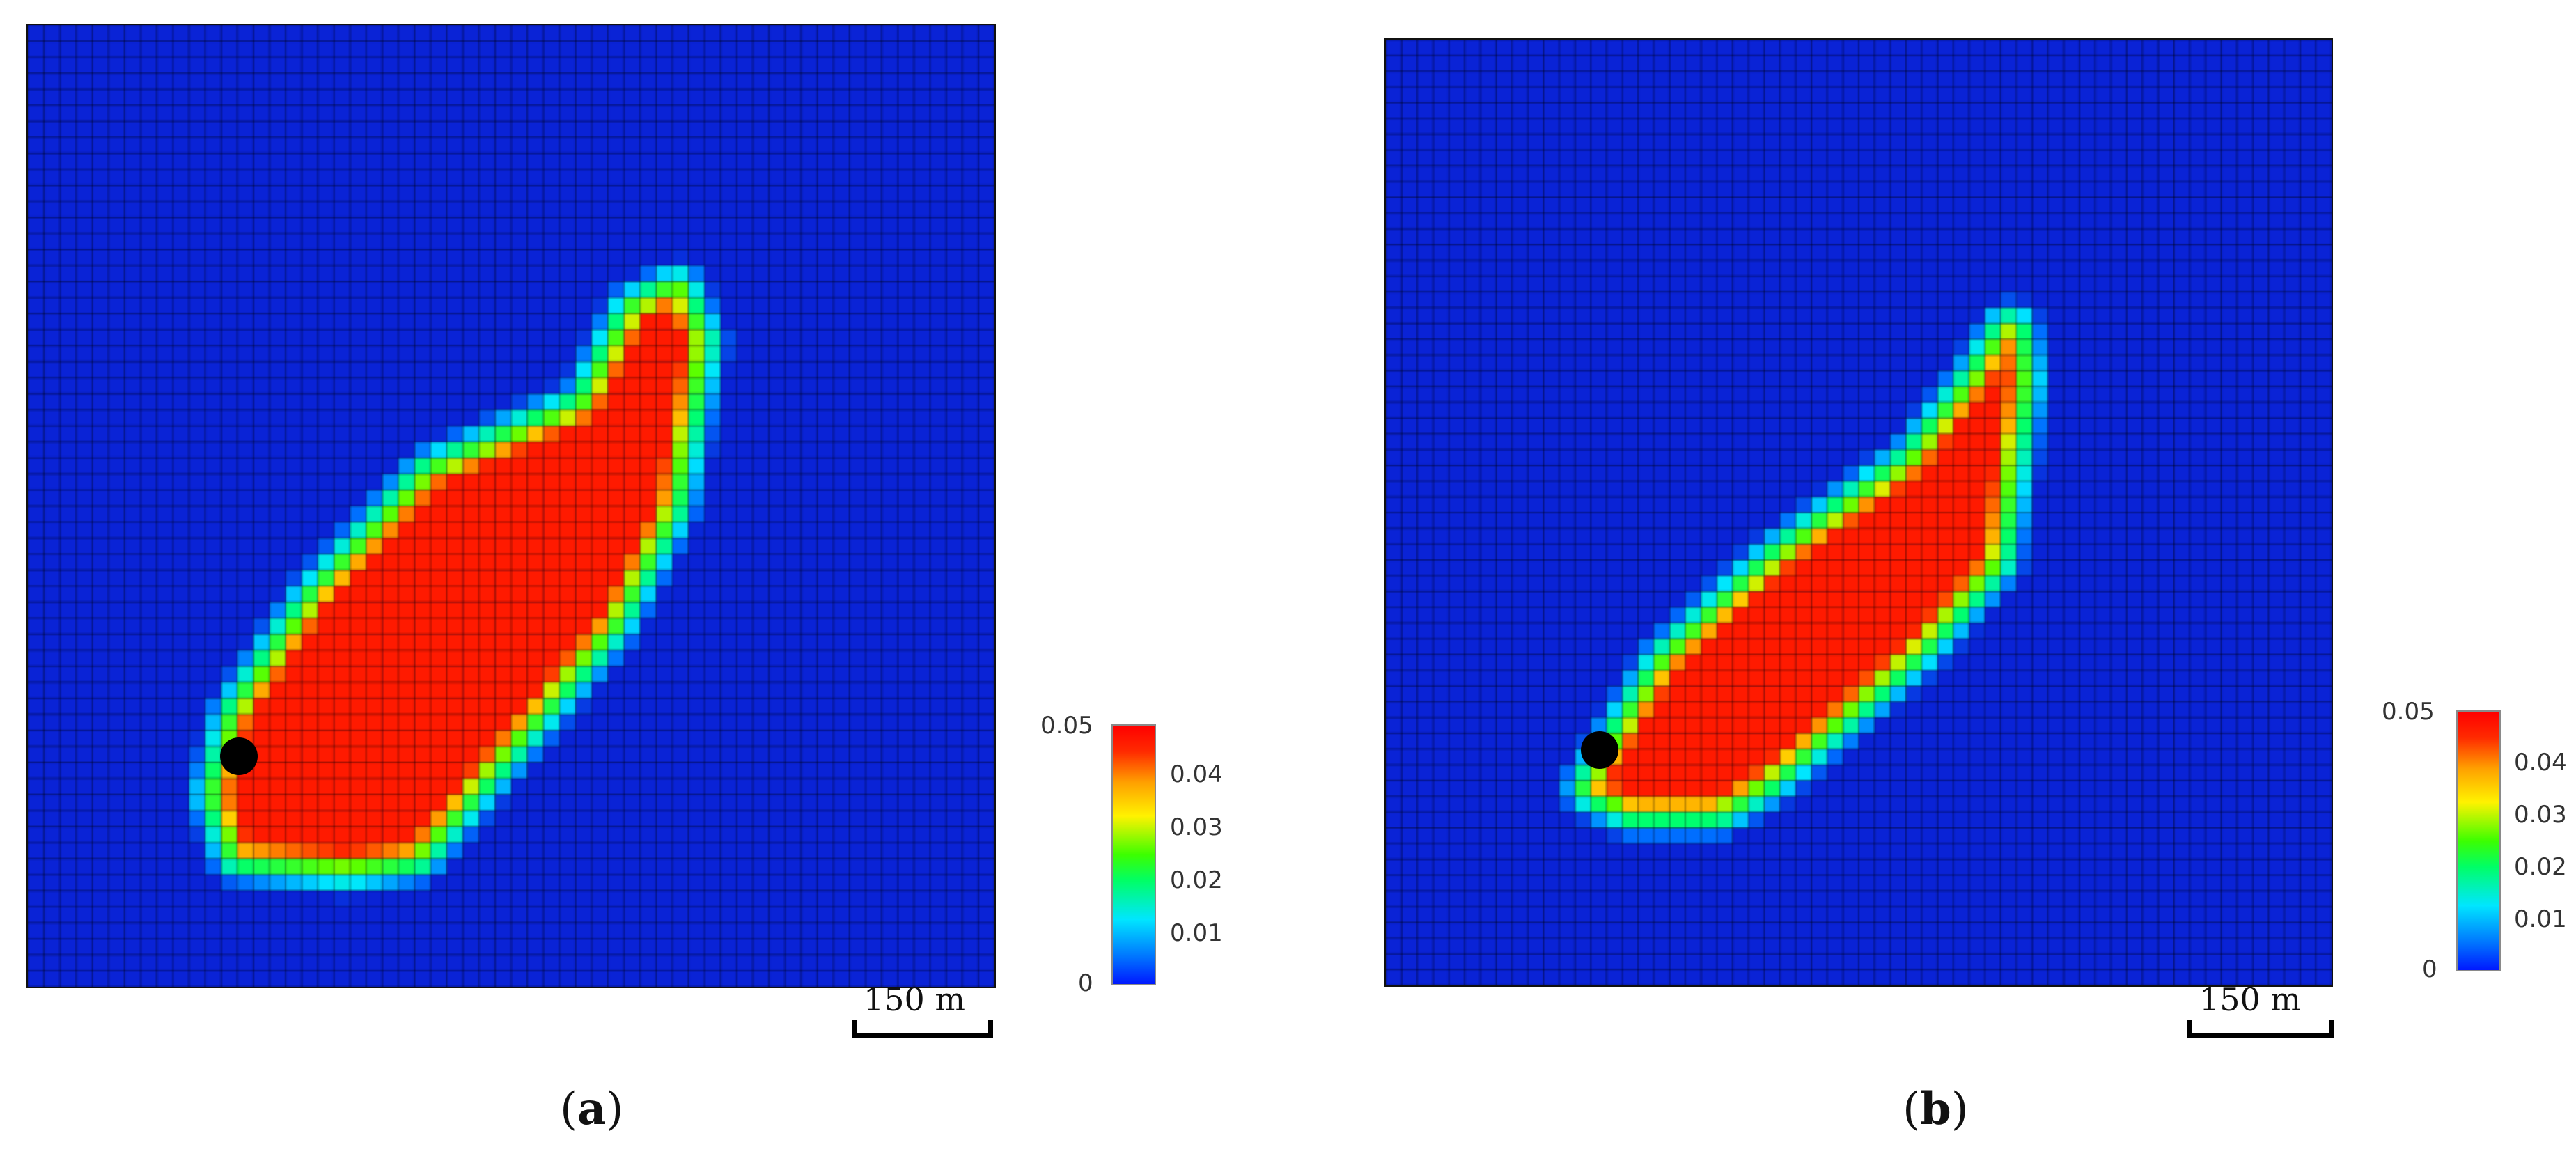 This screenshot has height=1163, width=2576. What do you see at coordinates (1196, 880) in the screenshot?
I see `colorbar-tick-a-3: 0.02` at bounding box center [1196, 880].